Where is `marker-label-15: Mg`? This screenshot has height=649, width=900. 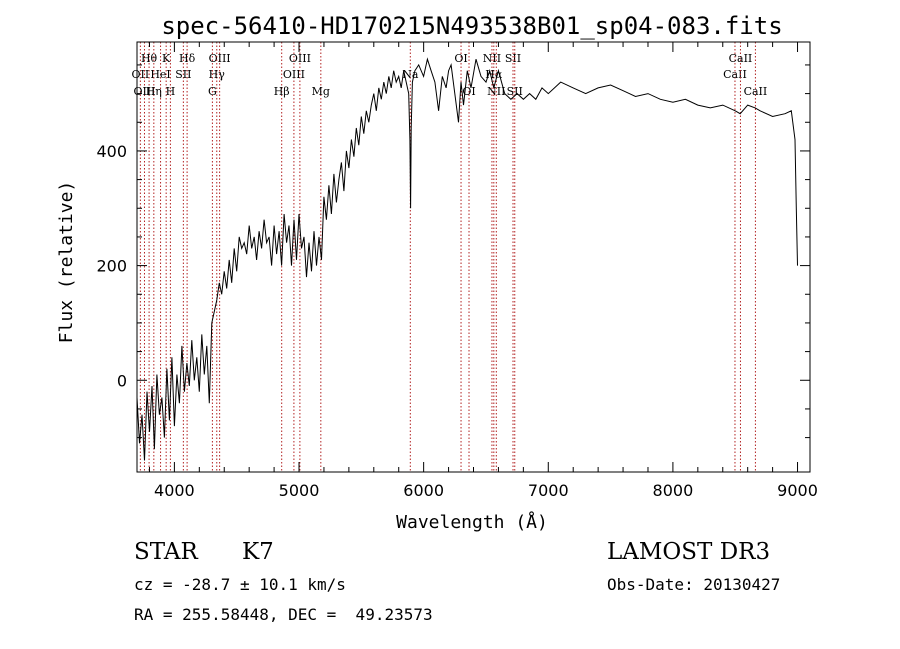 marker-label-15: Mg is located at coordinates (321, 91).